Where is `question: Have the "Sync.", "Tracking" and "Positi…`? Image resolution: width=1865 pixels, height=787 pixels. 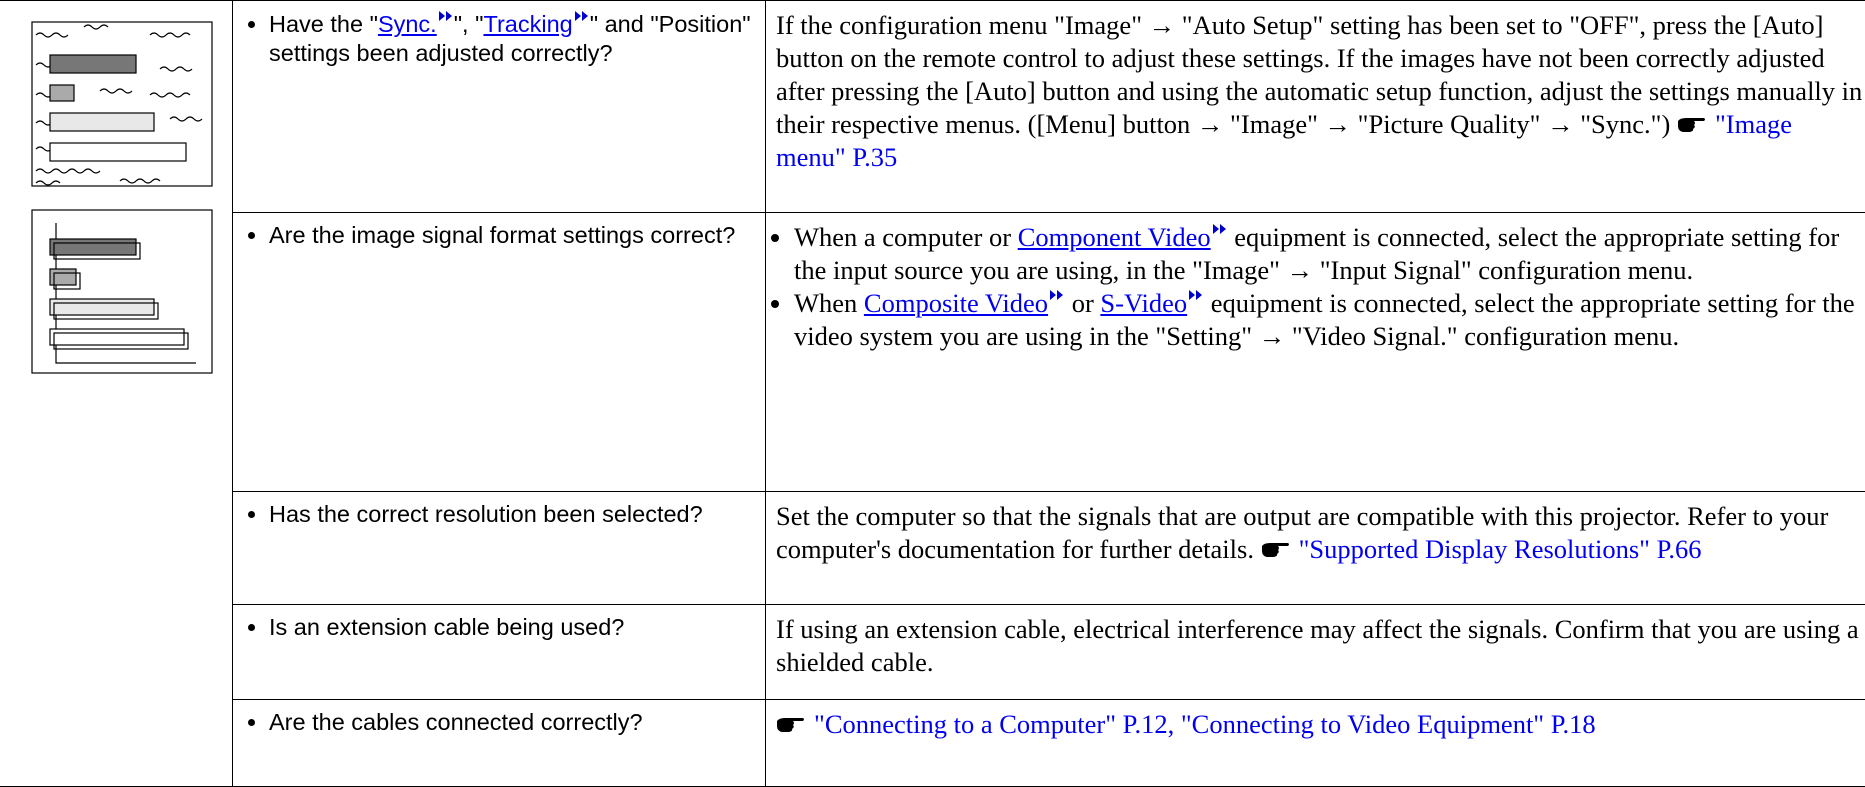 question: Have the "Sync.", "Tracking" and "Positi… is located at coordinates (511, 38).